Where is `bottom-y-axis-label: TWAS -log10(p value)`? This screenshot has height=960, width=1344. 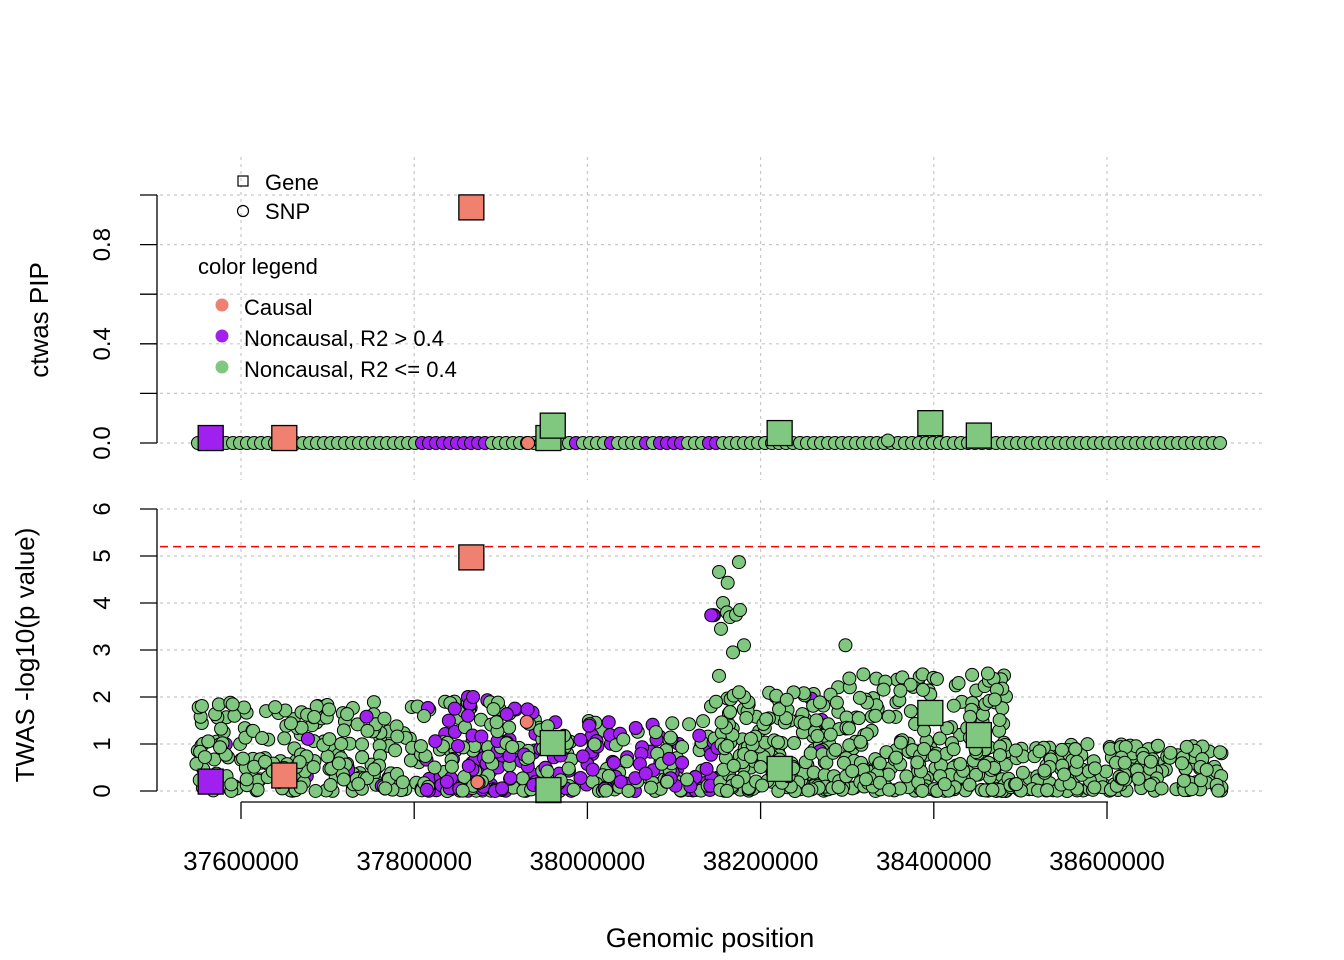
bottom-y-axis-label: TWAS -log10(p value) is located at coordinates (25, 655).